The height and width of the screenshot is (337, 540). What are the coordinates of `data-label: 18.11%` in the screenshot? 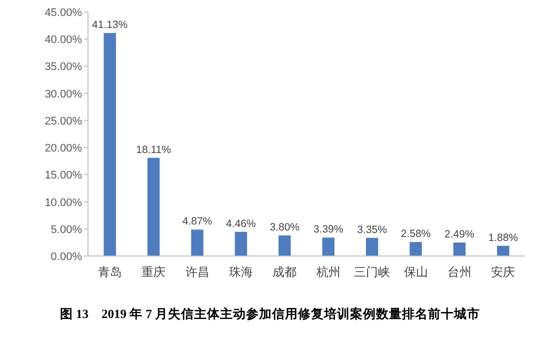 It's located at (153, 150).